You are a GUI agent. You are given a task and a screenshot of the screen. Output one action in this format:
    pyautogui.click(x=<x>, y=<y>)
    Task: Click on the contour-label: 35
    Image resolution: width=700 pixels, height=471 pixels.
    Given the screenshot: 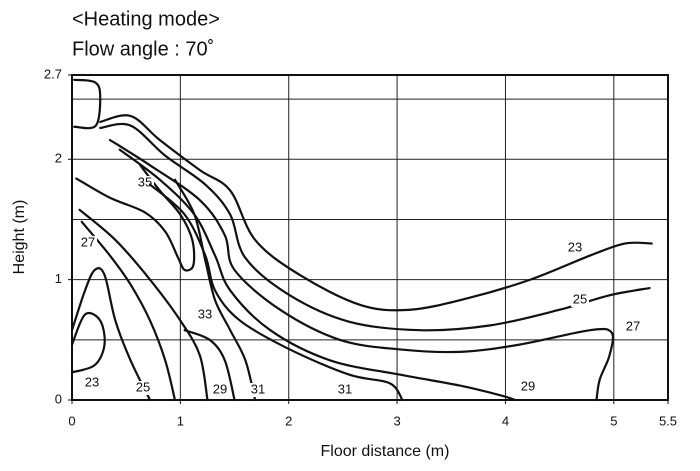 What is the action you would take?
    pyautogui.click(x=145, y=181)
    